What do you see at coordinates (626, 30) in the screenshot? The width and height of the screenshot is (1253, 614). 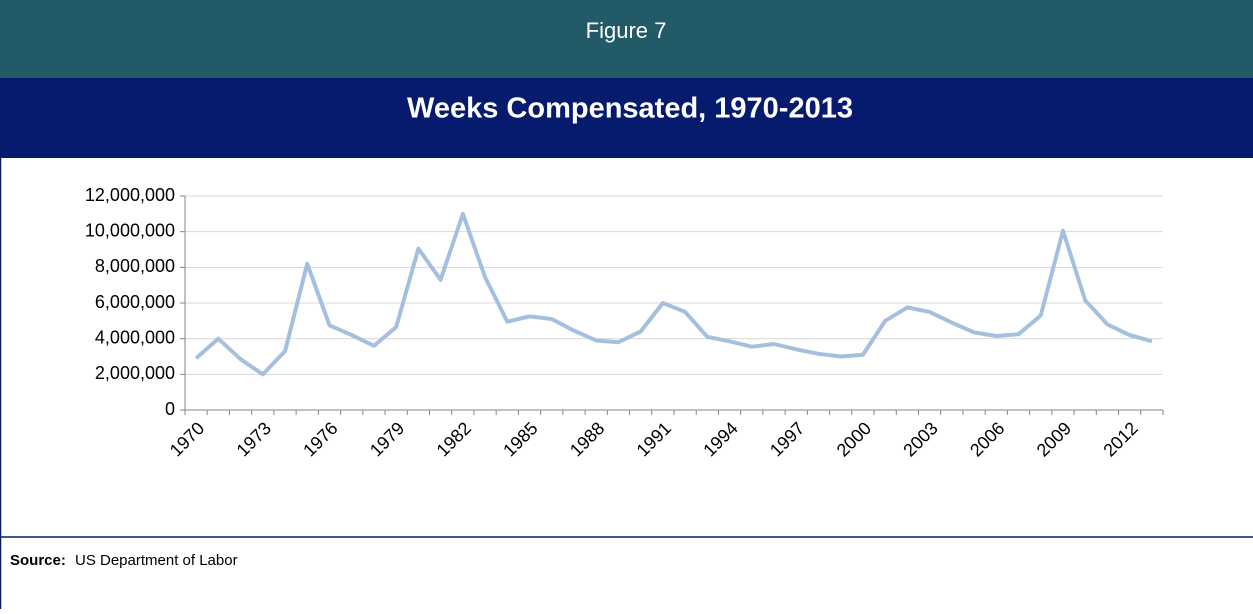 I see `figure-label: Figure 7` at bounding box center [626, 30].